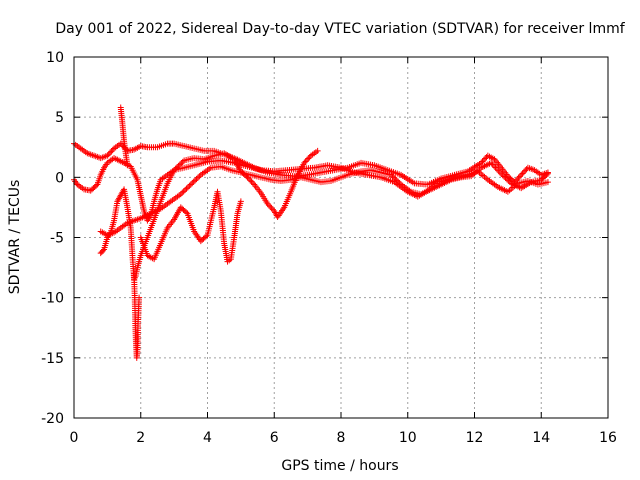  Describe the element at coordinates (207, 438) in the screenshot. I see `x-tick-label: 4` at that location.